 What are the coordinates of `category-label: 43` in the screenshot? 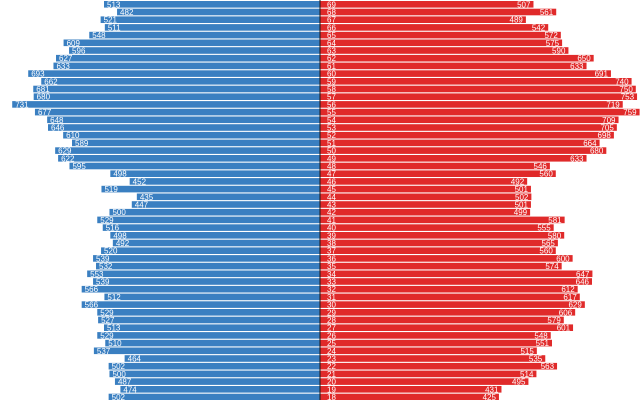 It's located at (331, 205).